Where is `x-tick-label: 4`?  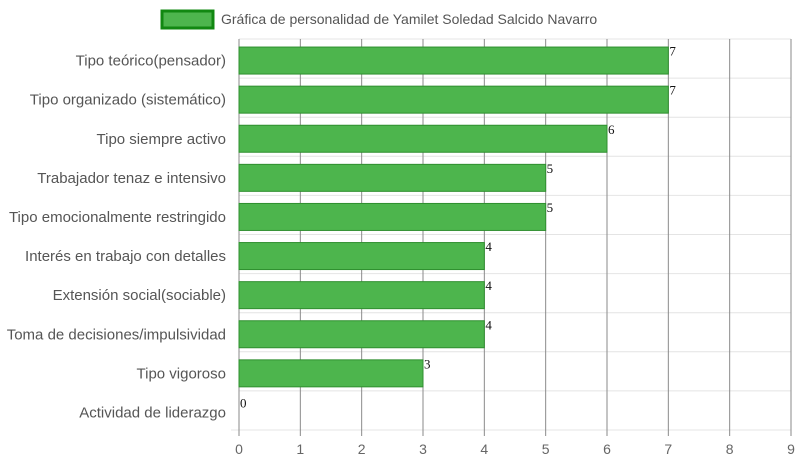 x-tick-label: 4 is located at coordinates (484, 449).